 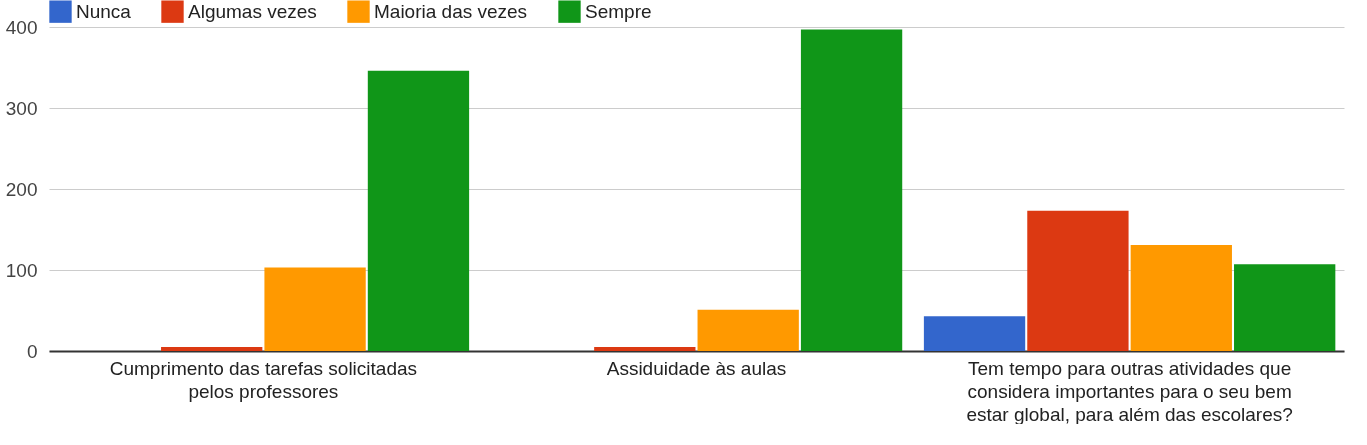 I want to click on y-tick-label: 400, so click(x=21, y=27).